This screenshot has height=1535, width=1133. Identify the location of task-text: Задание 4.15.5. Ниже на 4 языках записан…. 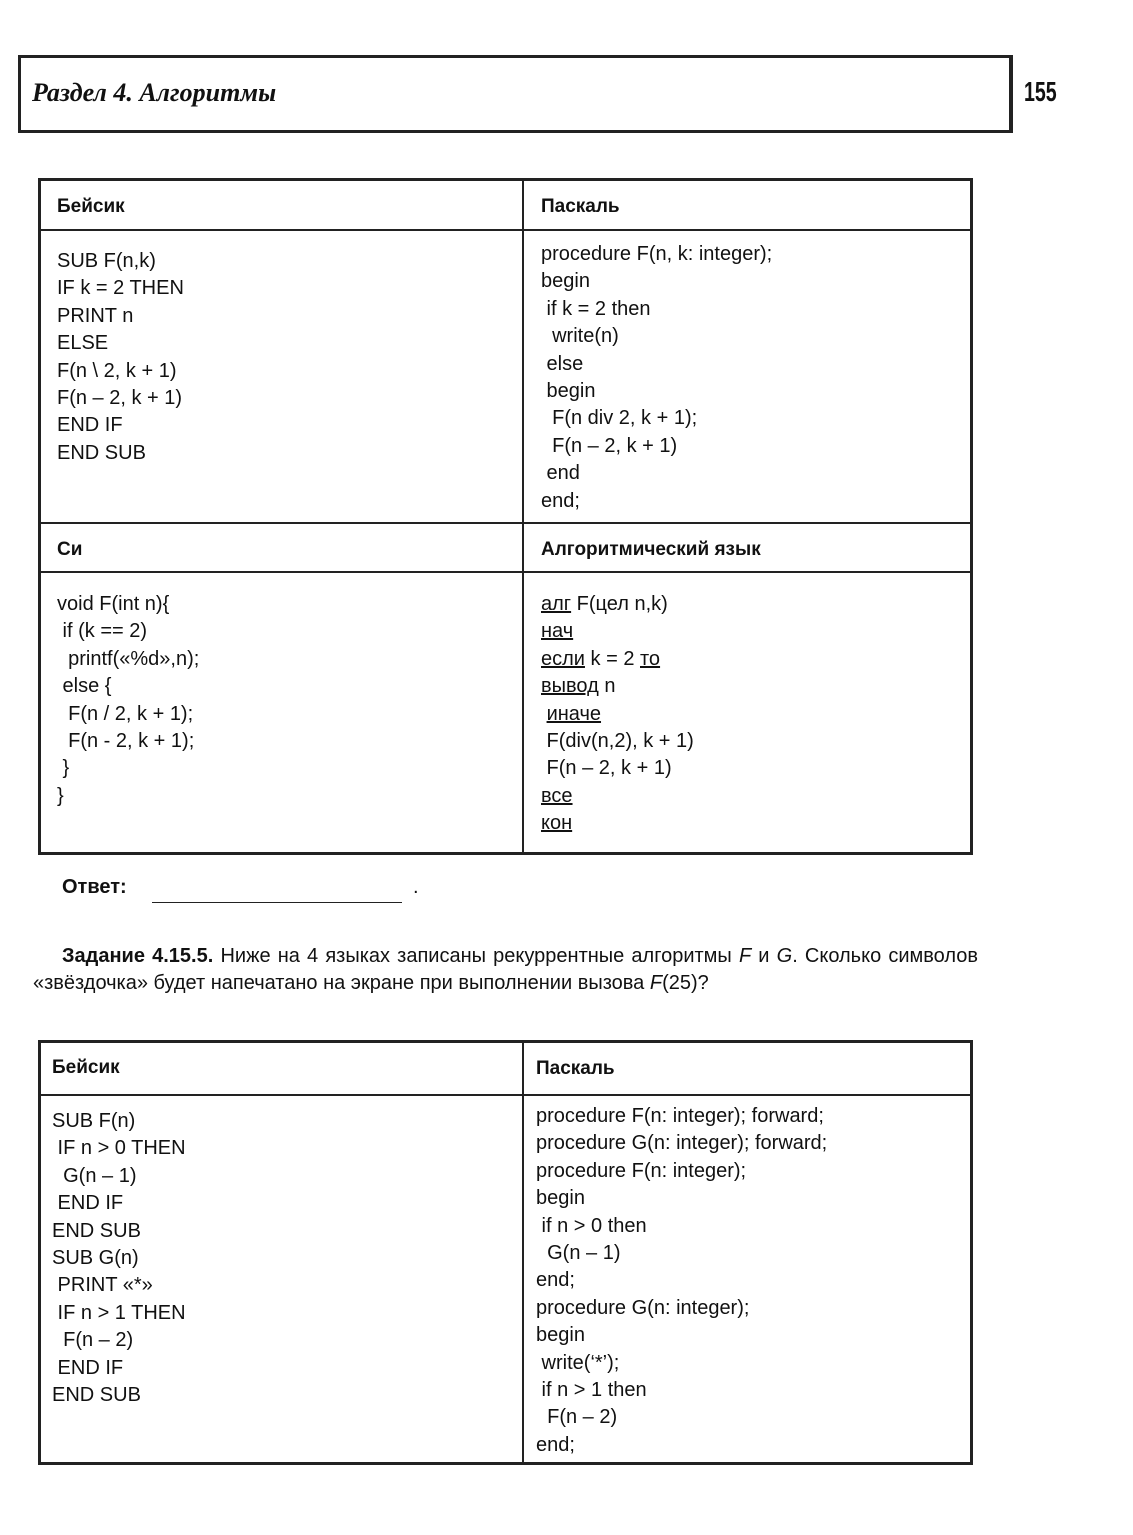
(505, 970).